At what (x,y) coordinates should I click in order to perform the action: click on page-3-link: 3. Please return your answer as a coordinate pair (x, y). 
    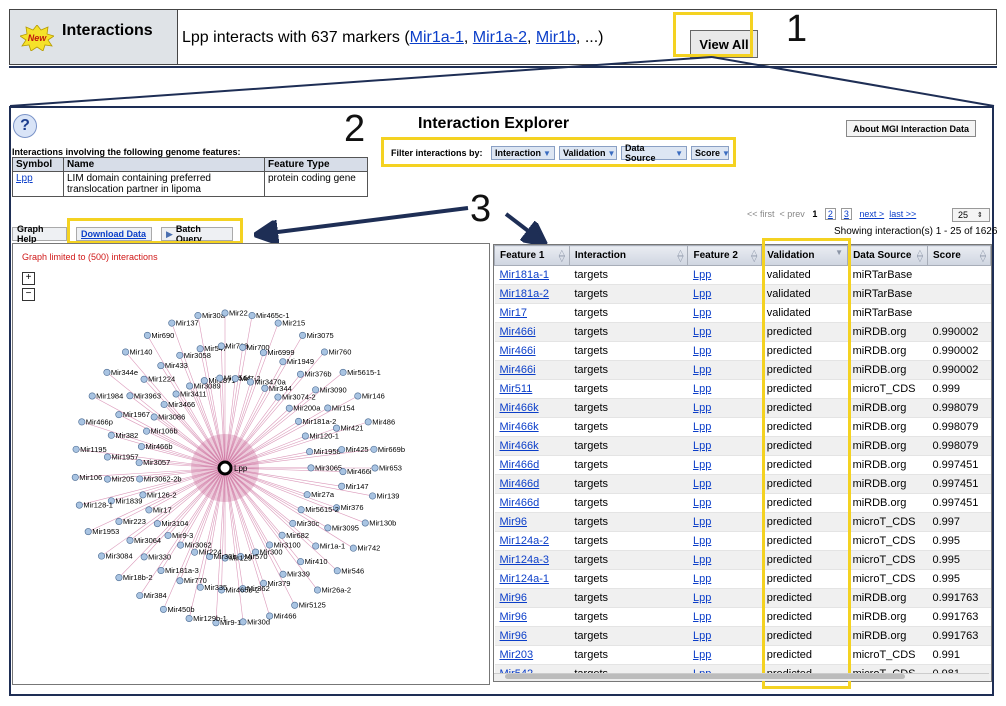
    Looking at the image, I should click on (846, 214).